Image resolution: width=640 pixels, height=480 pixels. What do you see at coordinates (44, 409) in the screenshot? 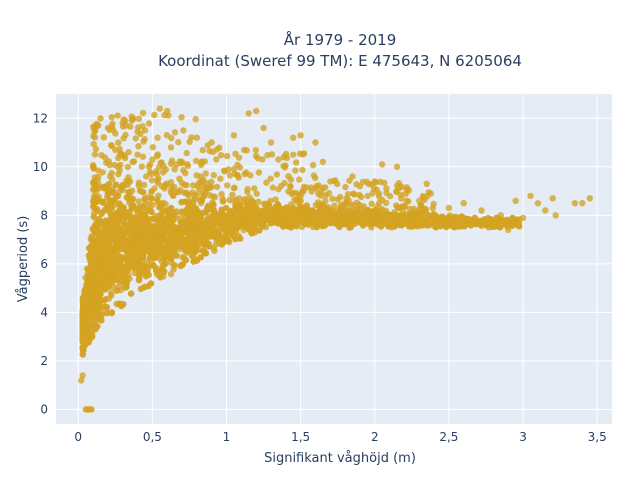
I see `y-tick-label: 0` at bounding box center [44, 409].